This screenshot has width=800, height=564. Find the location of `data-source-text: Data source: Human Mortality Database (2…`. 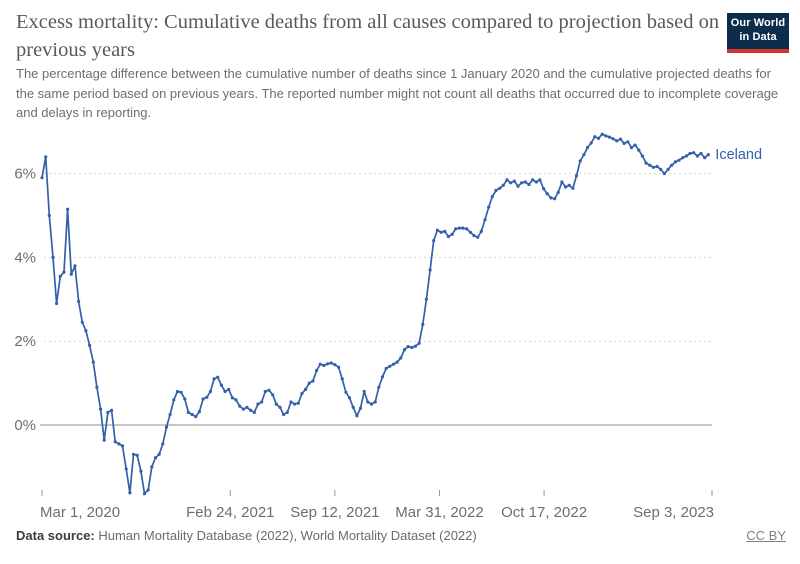

data-source-text: Data source: Human Mortality Database (2… is located at coordinates (246, 535).